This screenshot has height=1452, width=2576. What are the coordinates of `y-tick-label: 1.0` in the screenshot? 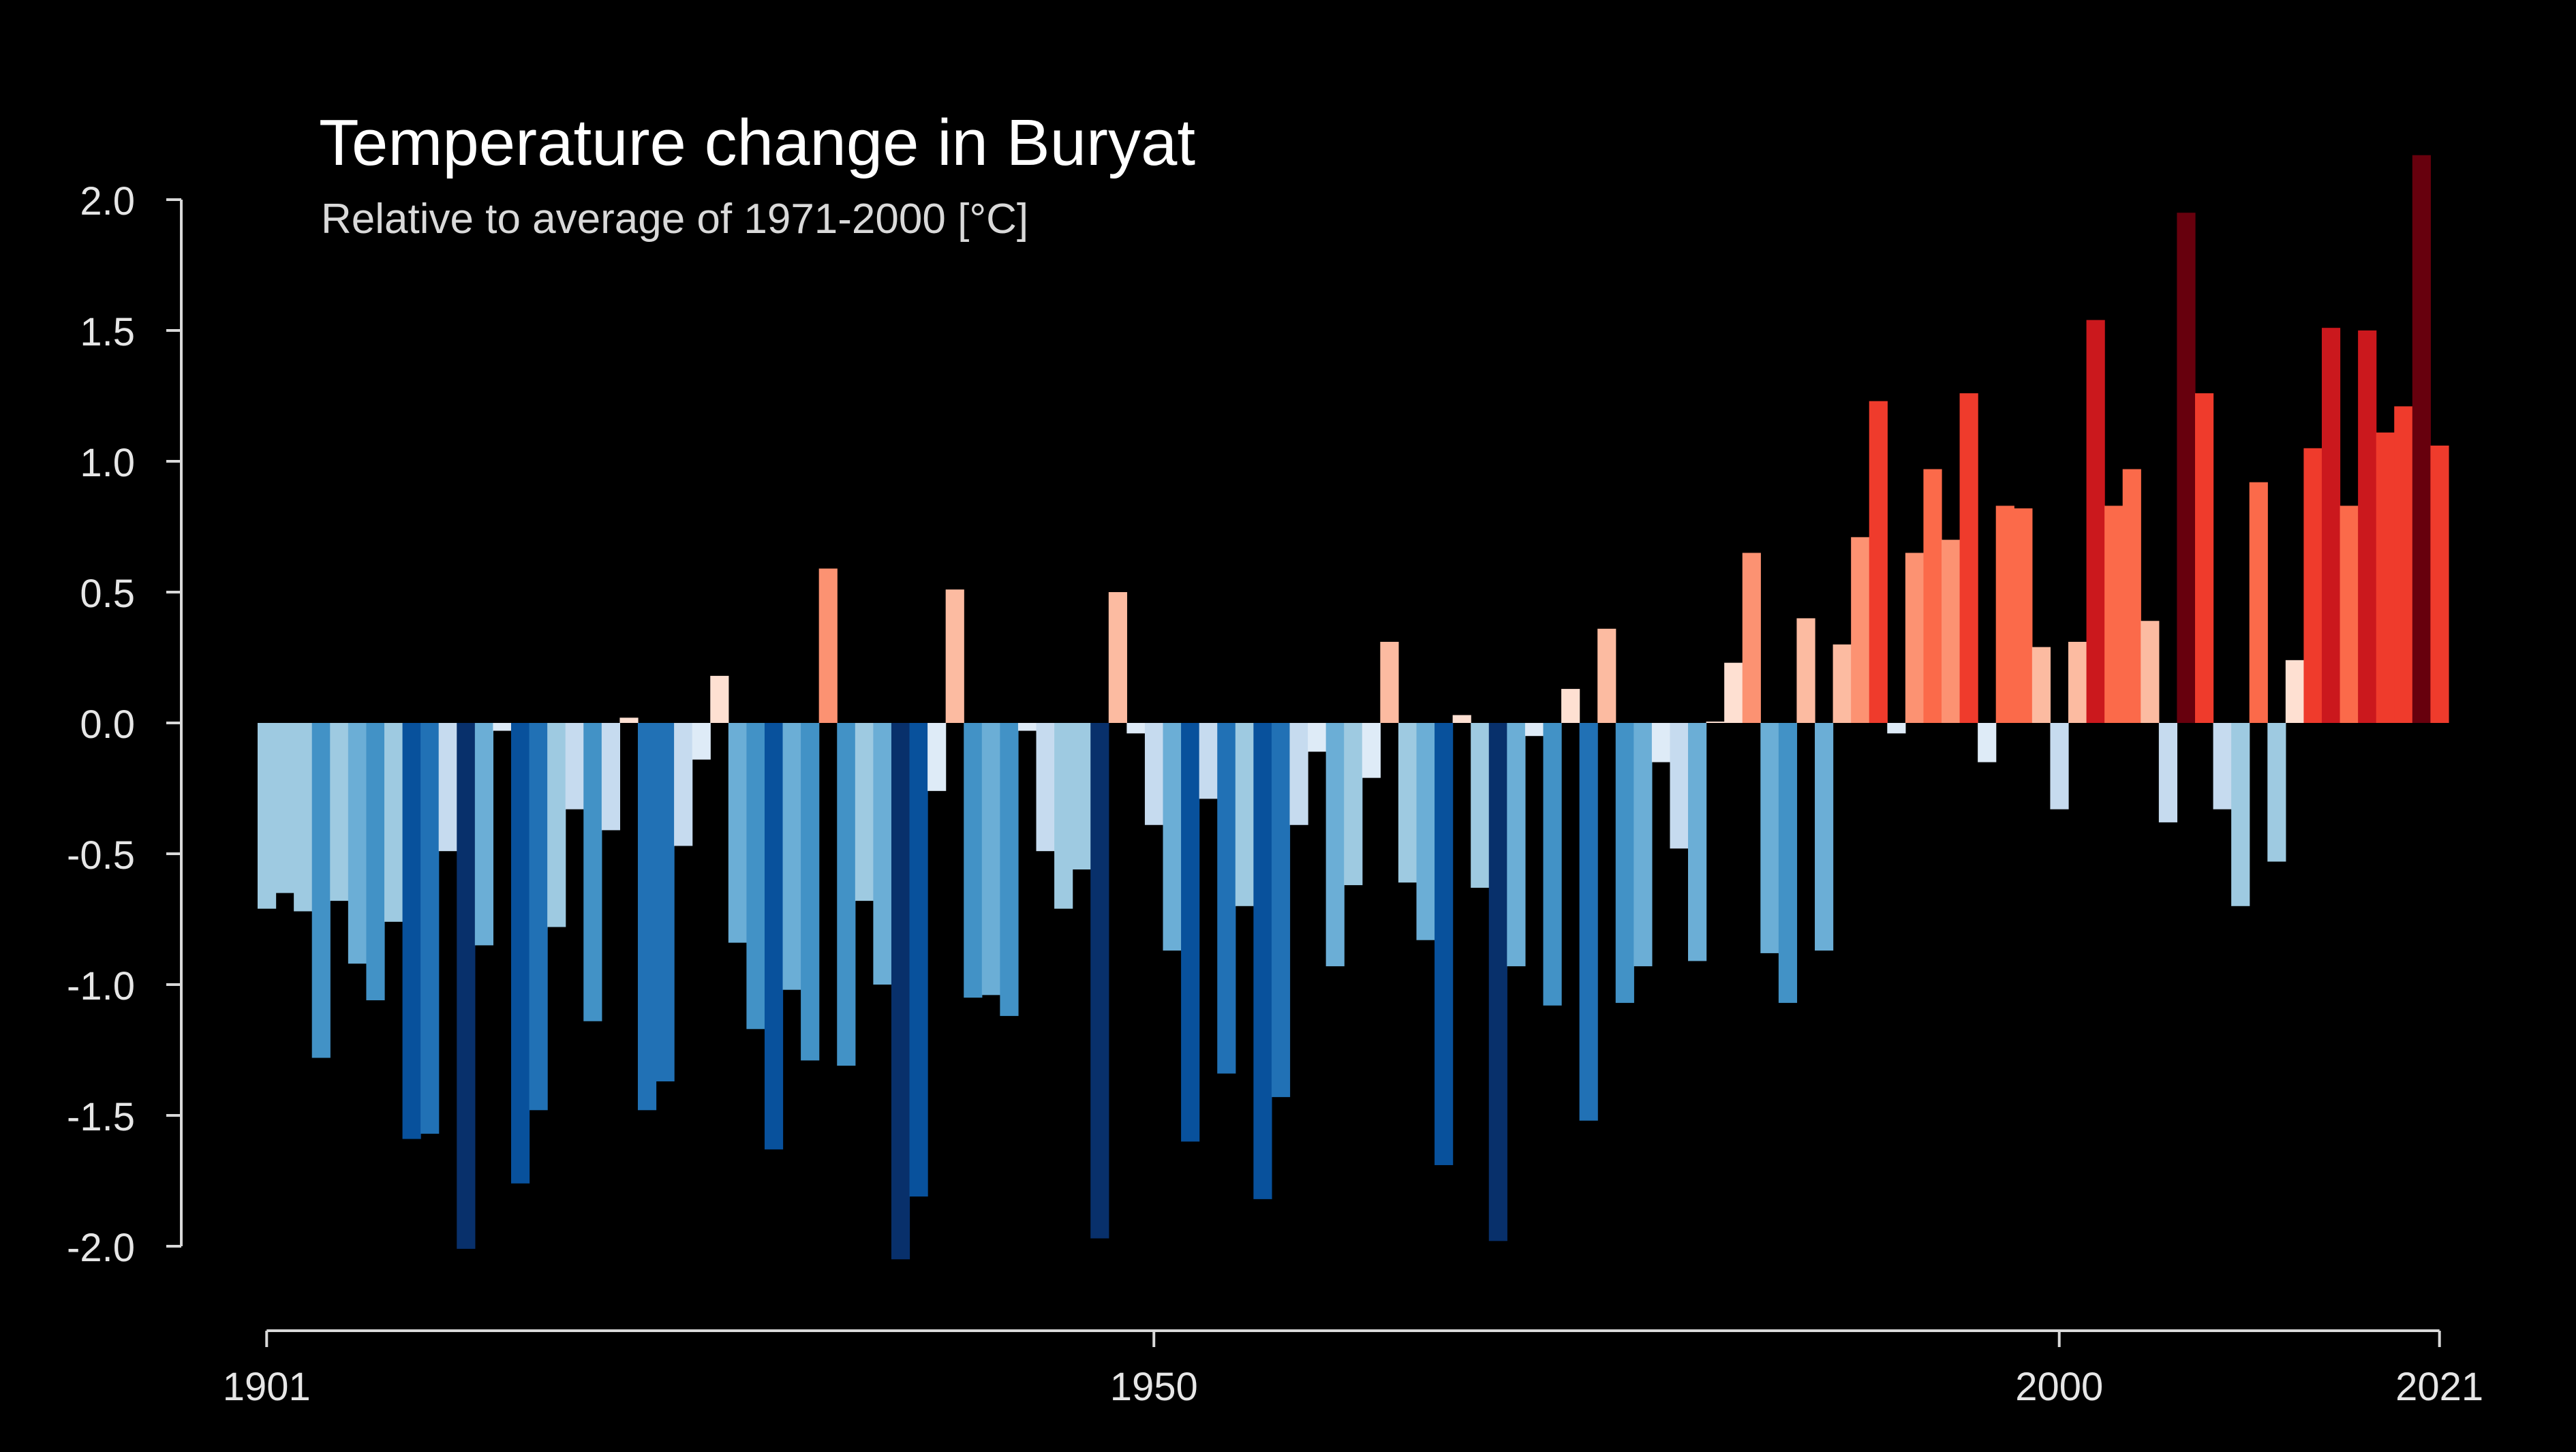 It's located at (107, 463).